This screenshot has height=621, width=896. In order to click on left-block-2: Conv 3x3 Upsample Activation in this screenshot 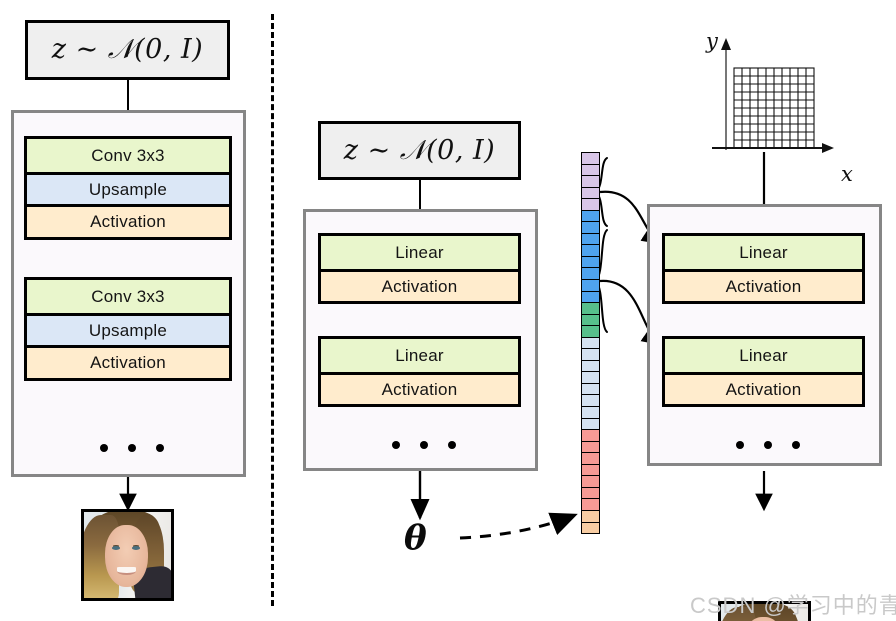, I will do `click(128, 329)`.